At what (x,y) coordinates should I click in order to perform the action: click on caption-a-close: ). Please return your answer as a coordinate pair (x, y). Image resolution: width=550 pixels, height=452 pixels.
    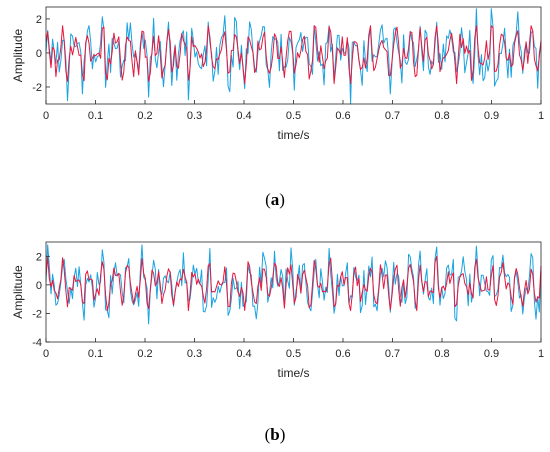
    Looking at the image, I should click on (282, 199).